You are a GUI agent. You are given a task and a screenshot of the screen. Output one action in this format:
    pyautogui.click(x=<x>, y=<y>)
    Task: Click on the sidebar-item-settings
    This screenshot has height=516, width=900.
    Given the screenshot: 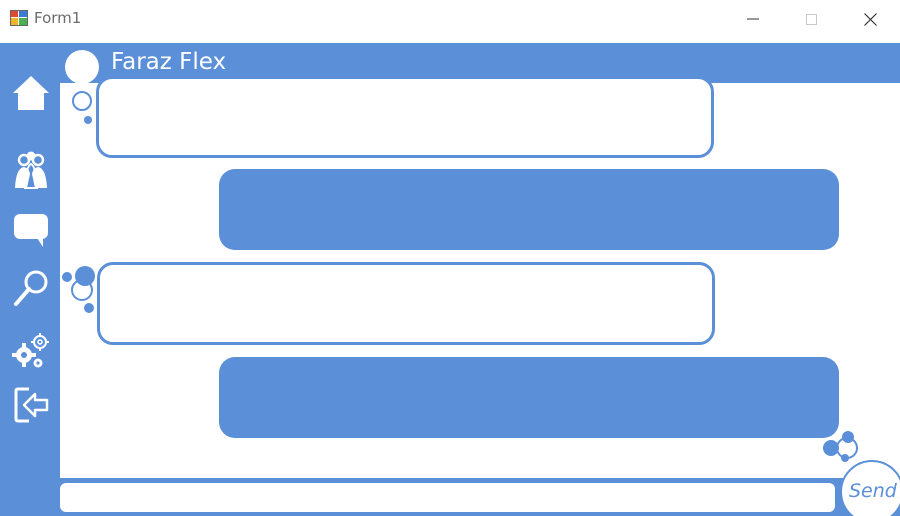 What is the action you would take?
    pyautogui.click(x=31, y=349)
    